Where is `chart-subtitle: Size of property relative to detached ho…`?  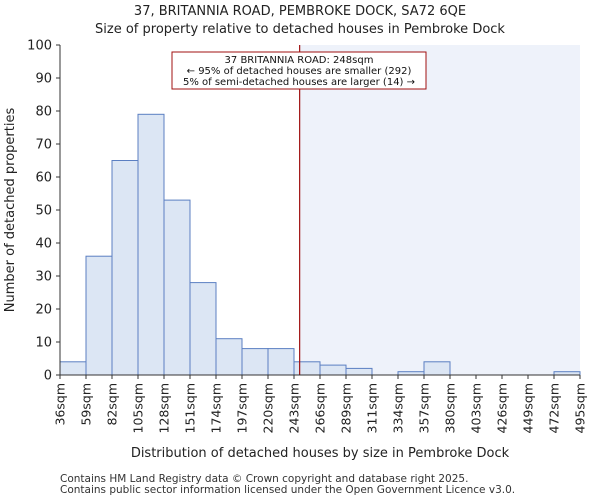 chart-subtitle: Size of property relative to detached ho… is located at coordinates (300, 29).